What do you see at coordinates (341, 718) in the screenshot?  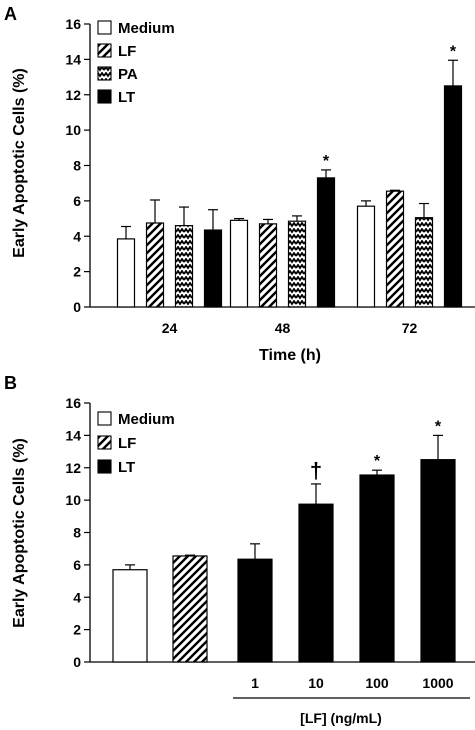 I see `panel-b-x-axis-label: [LF] (ng/mL)` at bounding box center [341, 718].